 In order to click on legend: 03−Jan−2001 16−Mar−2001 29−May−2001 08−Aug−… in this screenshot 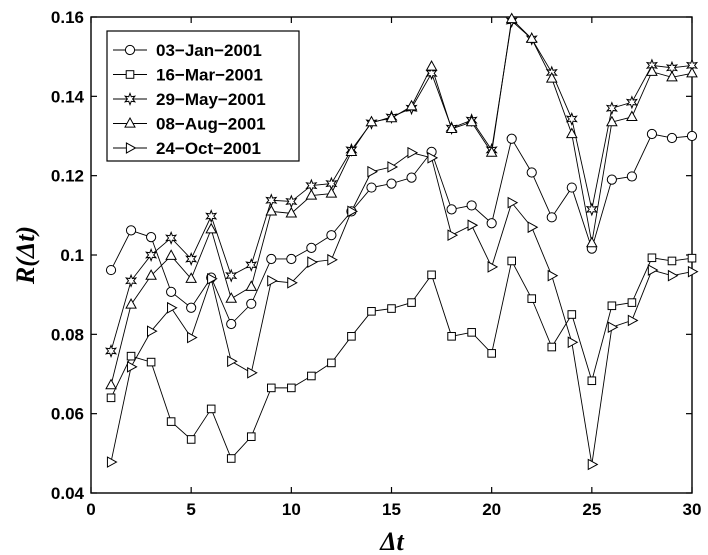, I will do `click(203, 96)`.